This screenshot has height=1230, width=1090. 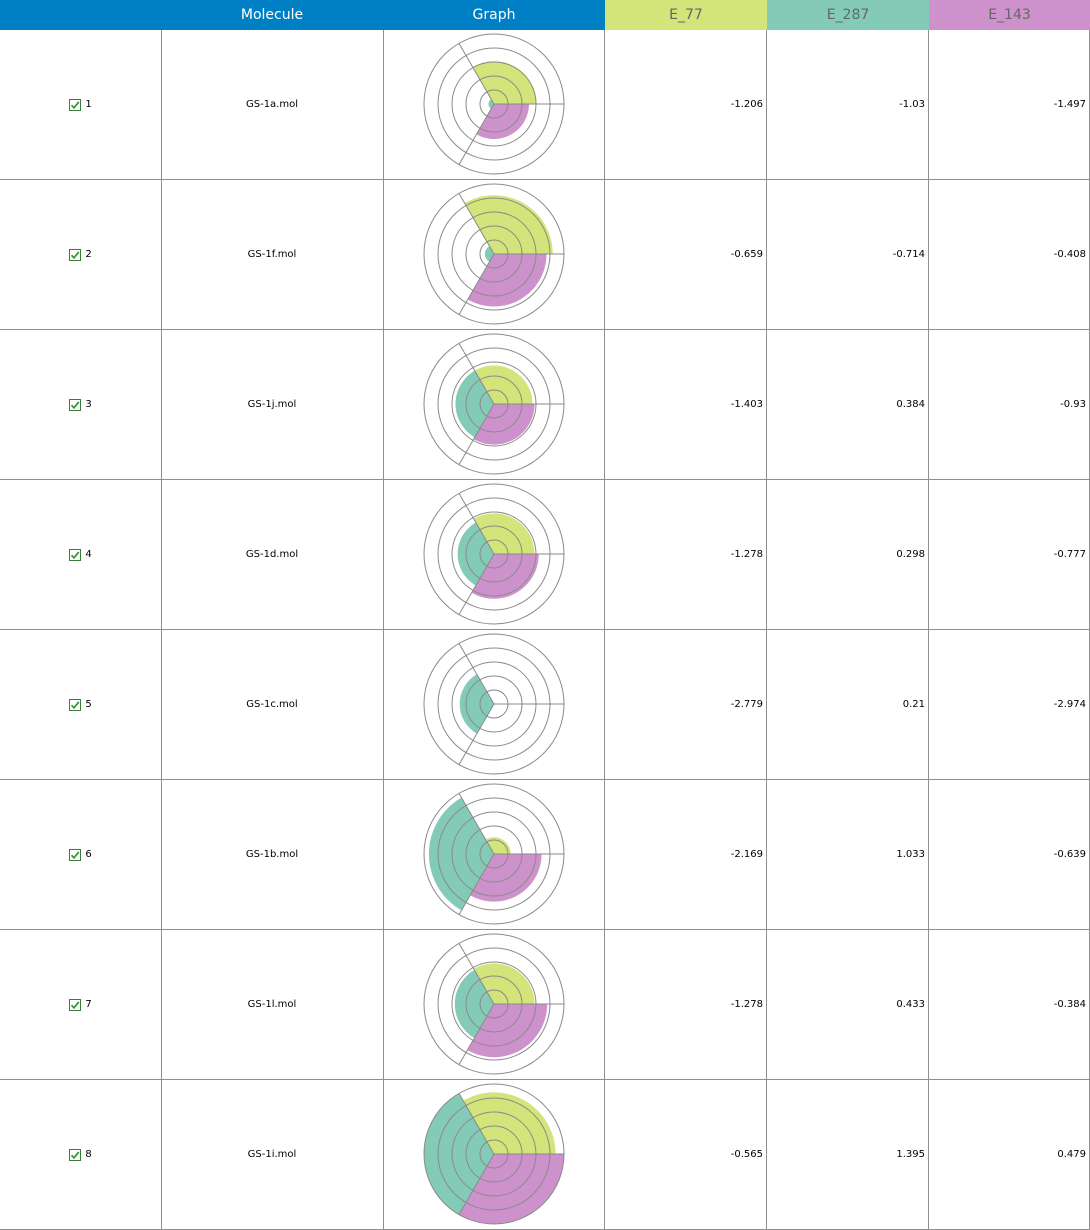 What do you see at coordinates (746, 254) in the screenshot?
I see `value-e77: -0.659` at bounding box center [746, 254].